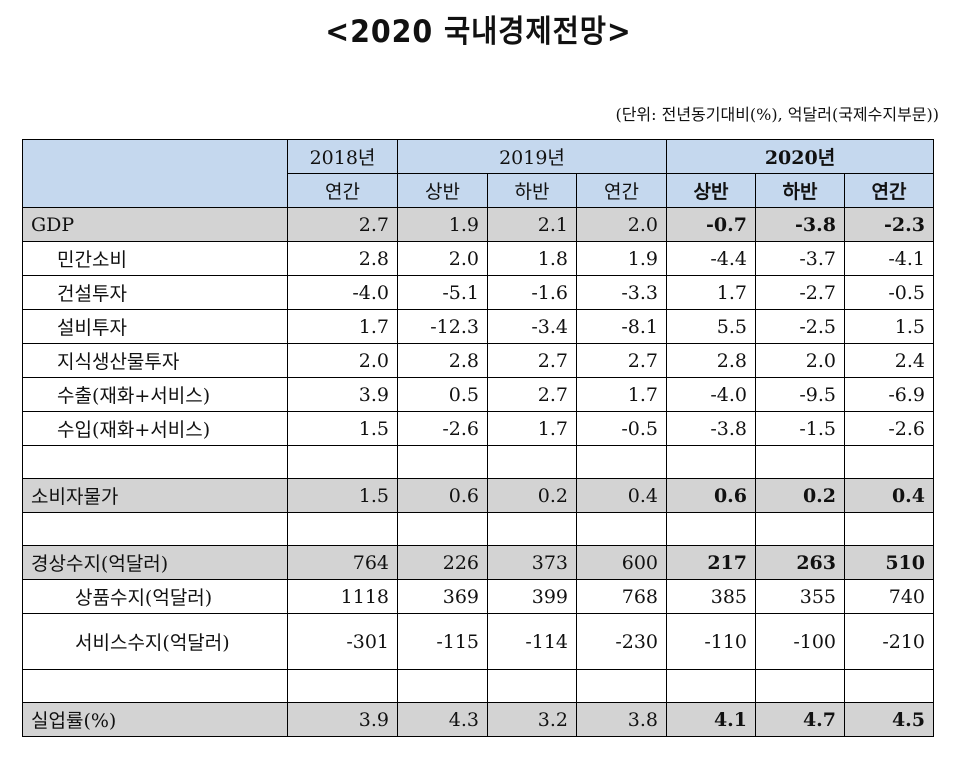 Image resolution: width=957 pixels, height=766 pixels. Describe the element at coordinates (800, 292) in the screenshot. I see `value-cell: -2.7` at that location.